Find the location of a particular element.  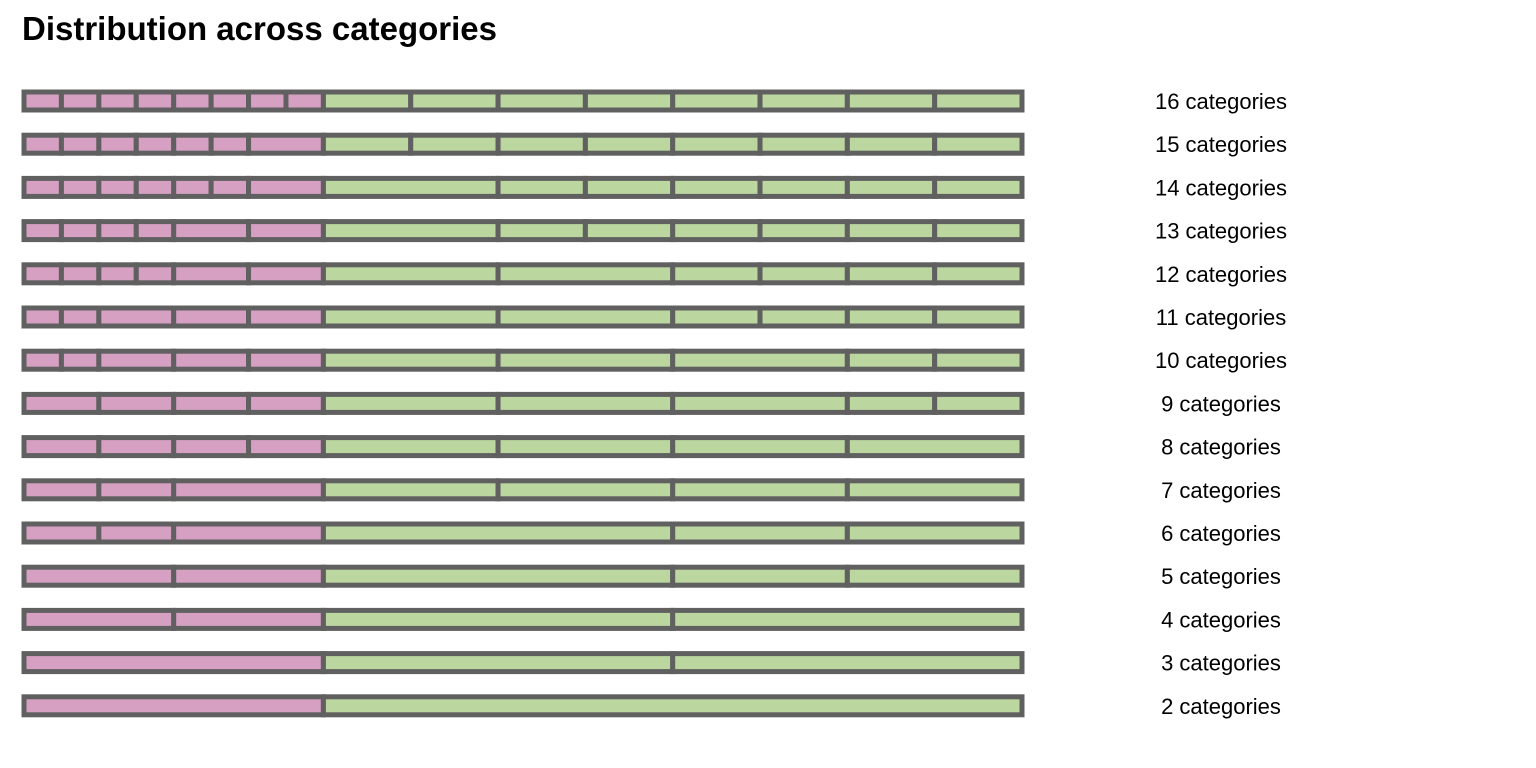

chart-row: 8 categories is located at coordinates (651, 447).